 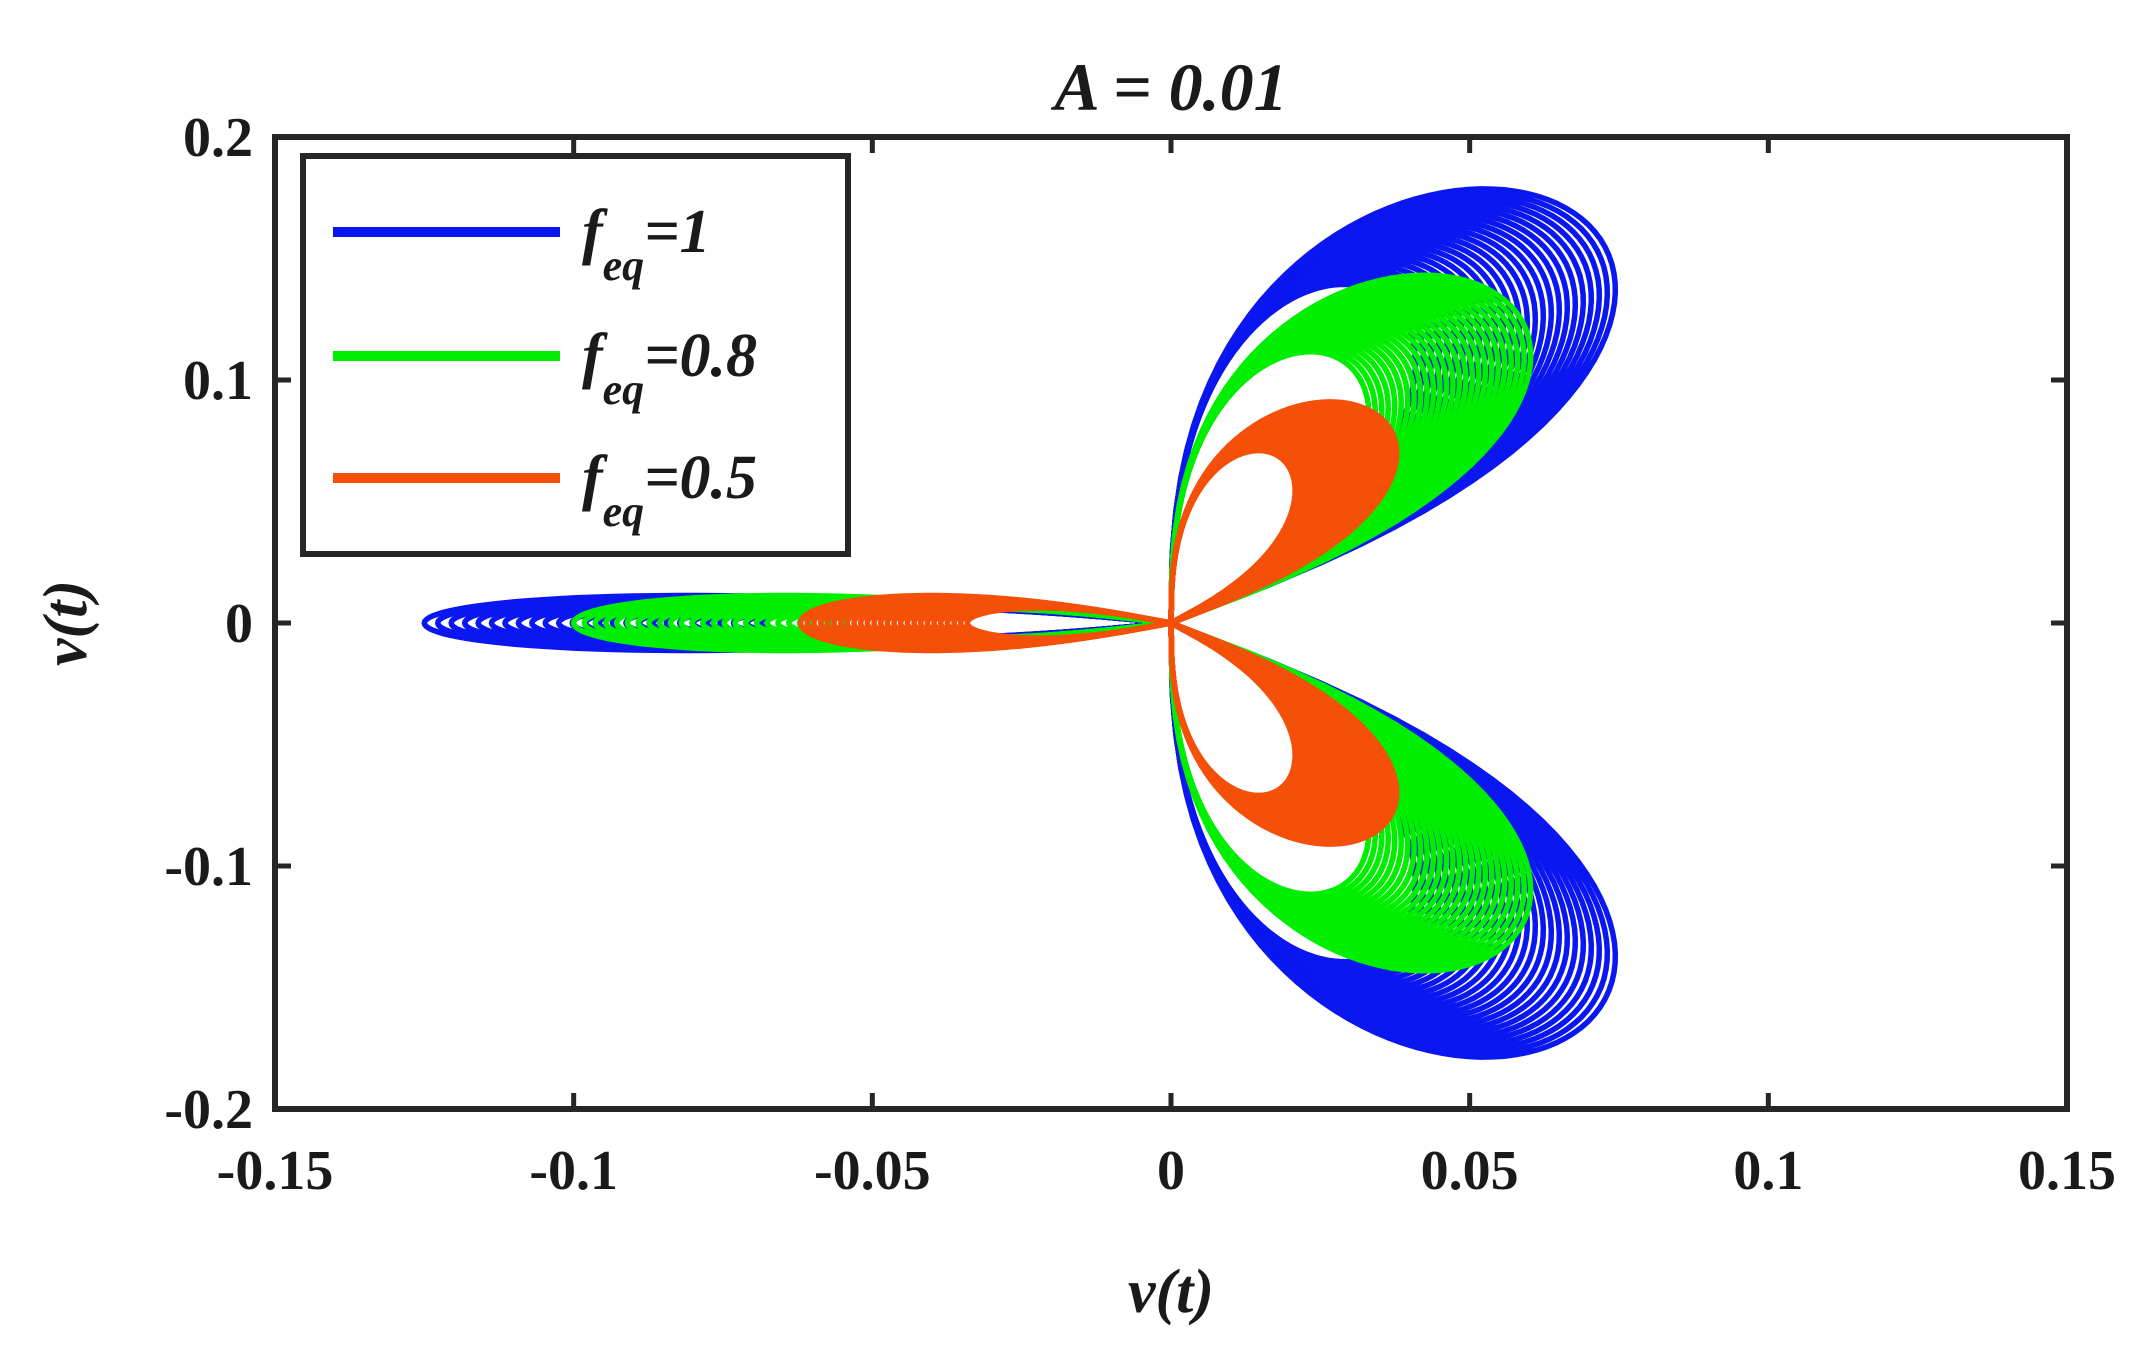 What do you see at coordinates (700, 478) in the screenshot?
I see `legend-label-value: =0.5` at bounding box center [700, 478].